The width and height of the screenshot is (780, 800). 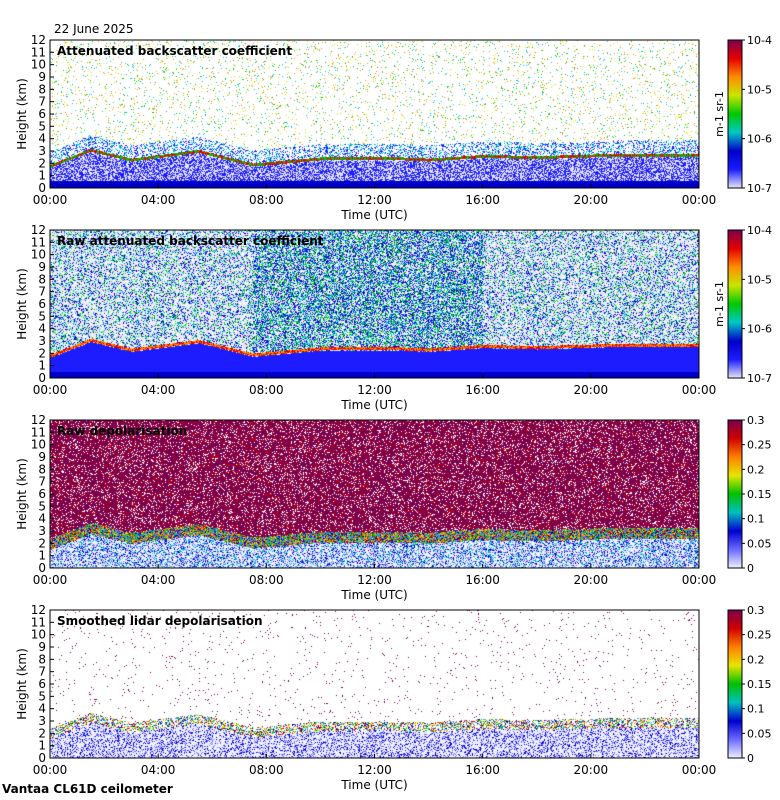 I want to click on panel-title: Attenuated backscatter coefficient, so click(x=174, y=51).